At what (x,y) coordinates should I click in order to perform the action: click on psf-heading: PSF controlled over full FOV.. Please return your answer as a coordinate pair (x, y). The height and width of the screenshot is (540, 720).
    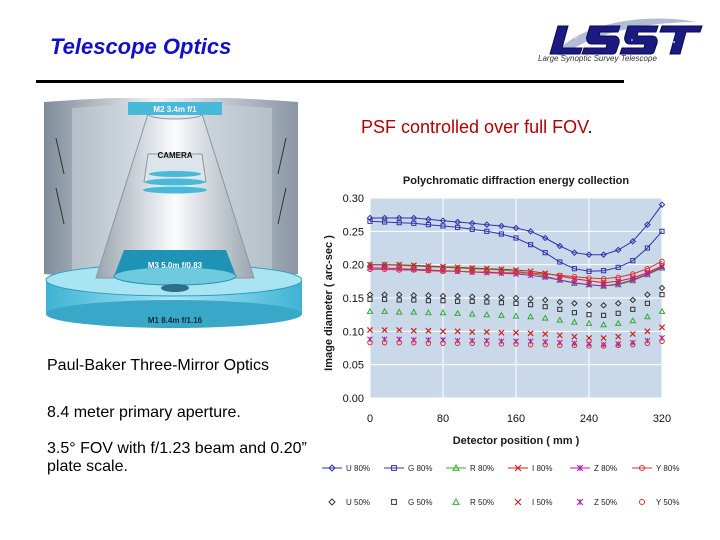
    Looking at the image, I should click on (476, 127).